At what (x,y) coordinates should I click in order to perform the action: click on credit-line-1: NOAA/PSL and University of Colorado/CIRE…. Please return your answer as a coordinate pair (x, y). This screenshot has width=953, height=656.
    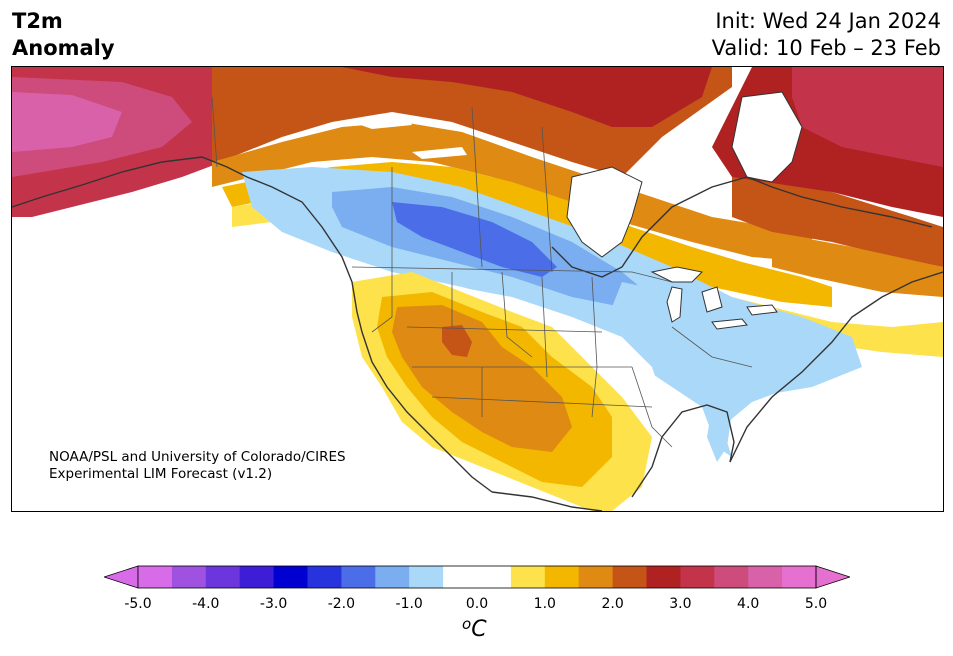
    Looking at the image, I should click on (197, 457).